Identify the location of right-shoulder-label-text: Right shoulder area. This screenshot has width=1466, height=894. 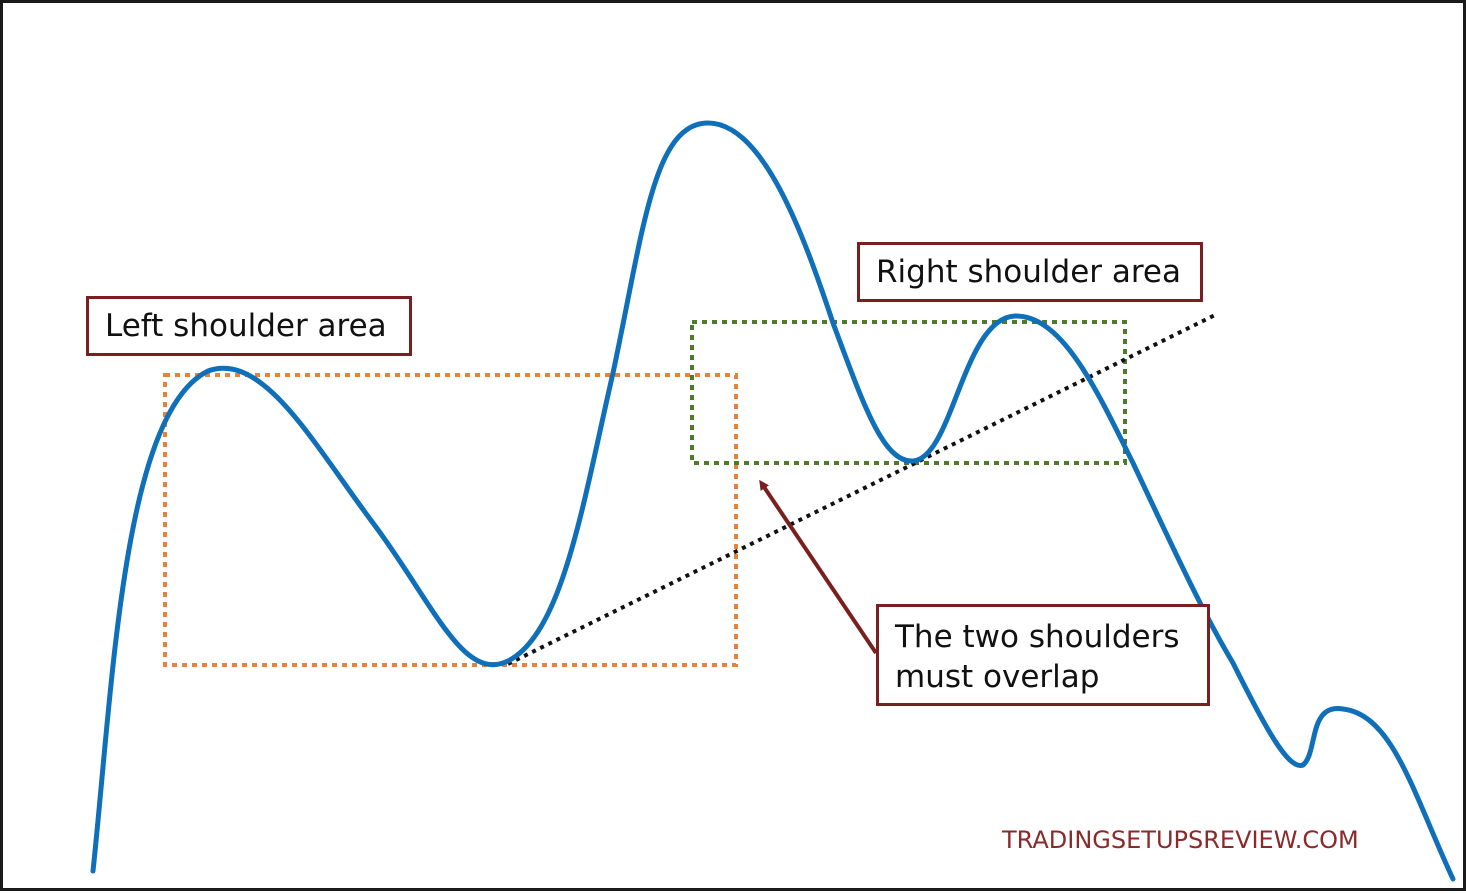
(1028, 272).